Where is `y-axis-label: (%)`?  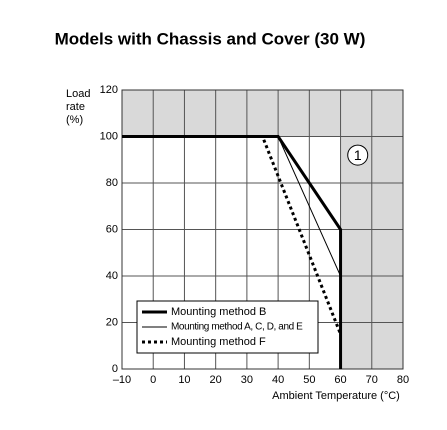
y-axis-label: (%) is located at coordinates (74, 120).